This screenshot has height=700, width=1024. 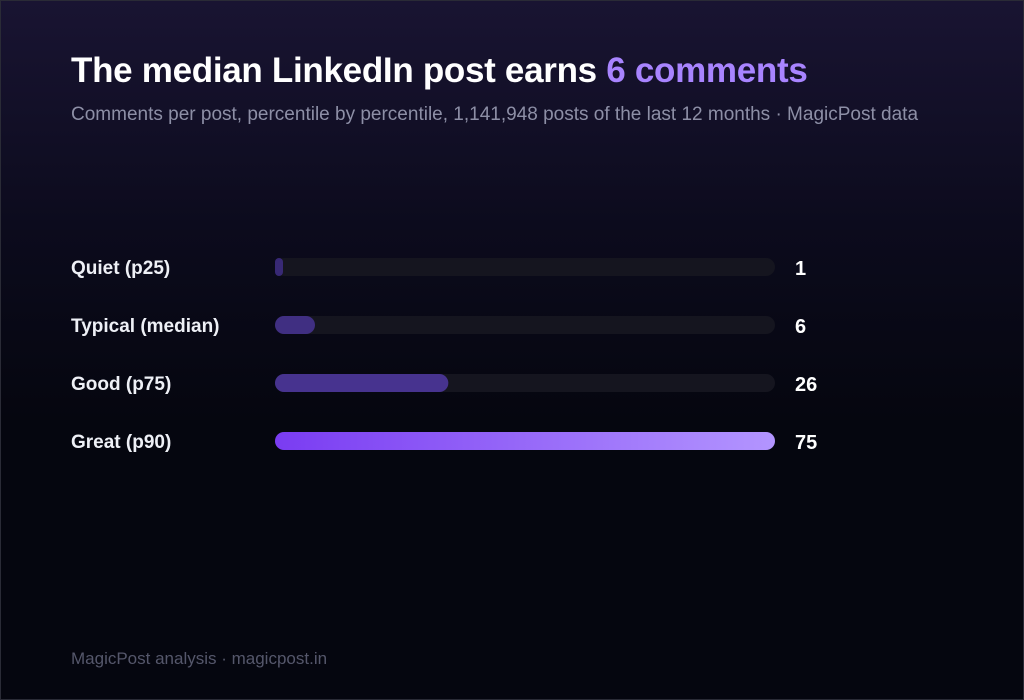 What do you see at coordinates (199, 658) in the screenshot?
I see `source-footer: MagicPost analysis · magicpost.in` at bounding box center [199, 658].